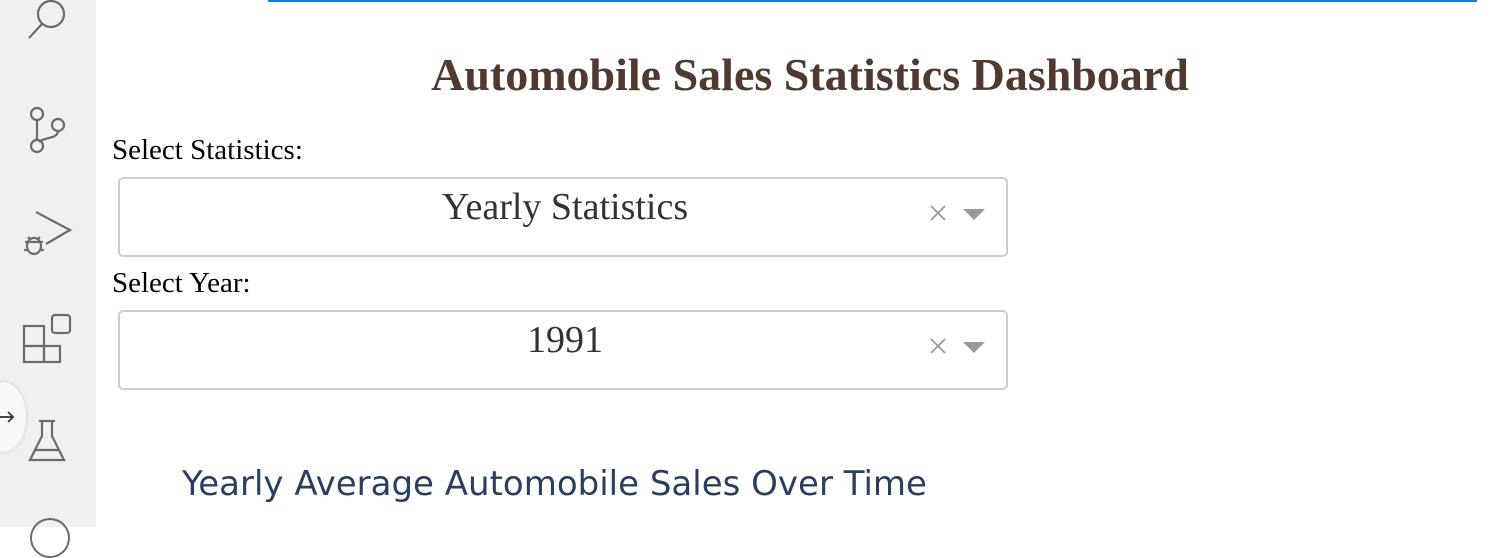 The height and width of the screenshot is (558, 1497). I want to click on statistics-dropdown: Yearly Statistics, so click(563, 217).